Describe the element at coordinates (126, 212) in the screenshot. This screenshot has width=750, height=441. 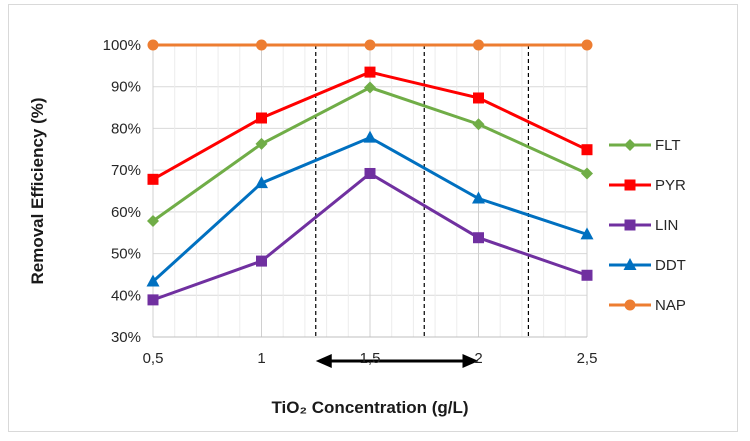
I see `y-tick-label: 60%` at that location.